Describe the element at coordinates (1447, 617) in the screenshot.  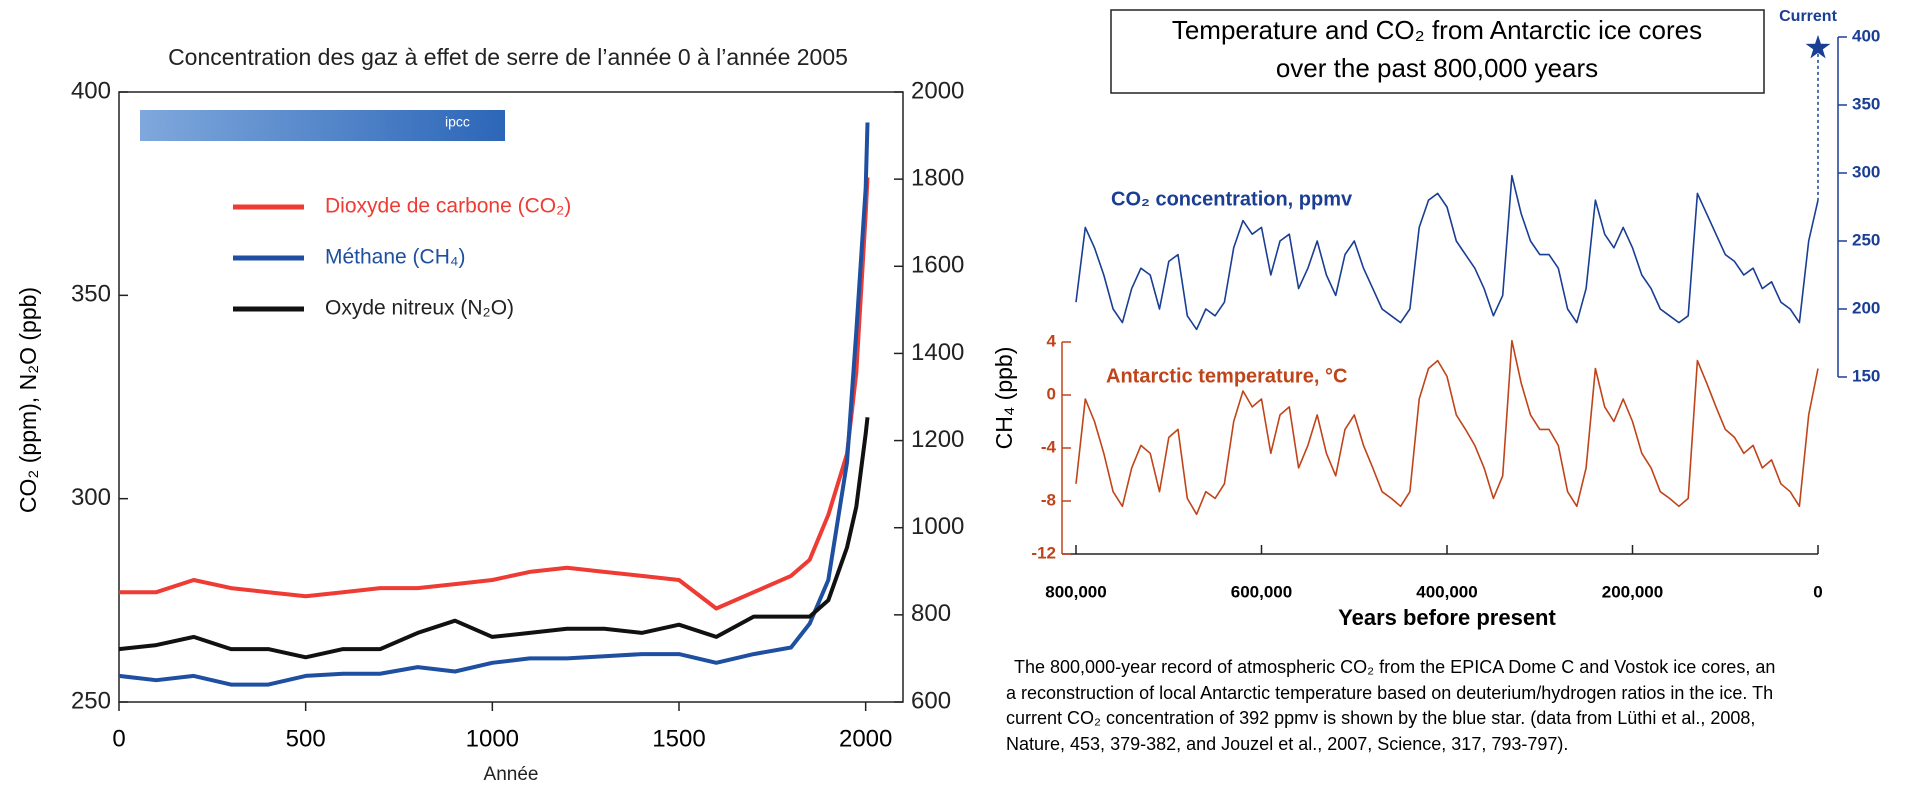
I see `x-axis-label: Years before present` at that location.